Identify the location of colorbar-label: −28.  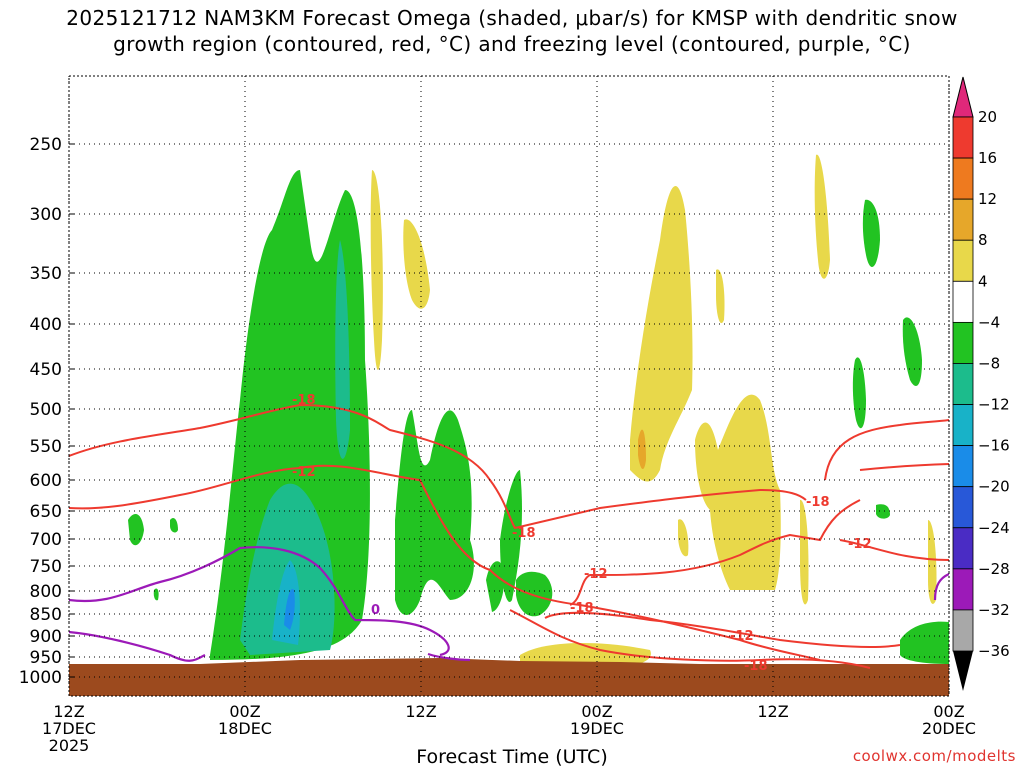
(994, 569).